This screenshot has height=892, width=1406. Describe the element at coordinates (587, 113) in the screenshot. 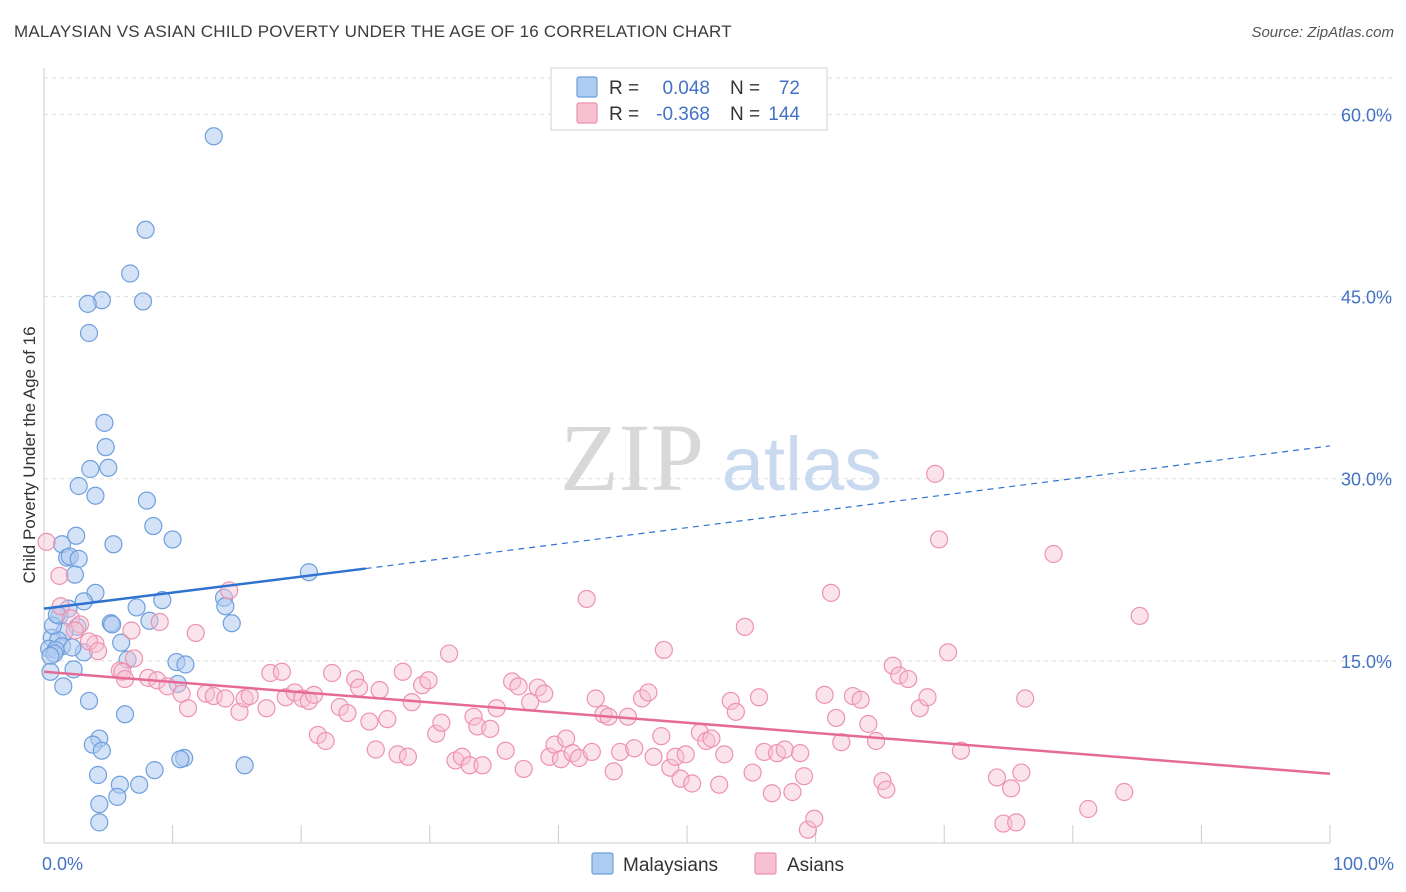

I see `legend-swatch-asians` at that location.